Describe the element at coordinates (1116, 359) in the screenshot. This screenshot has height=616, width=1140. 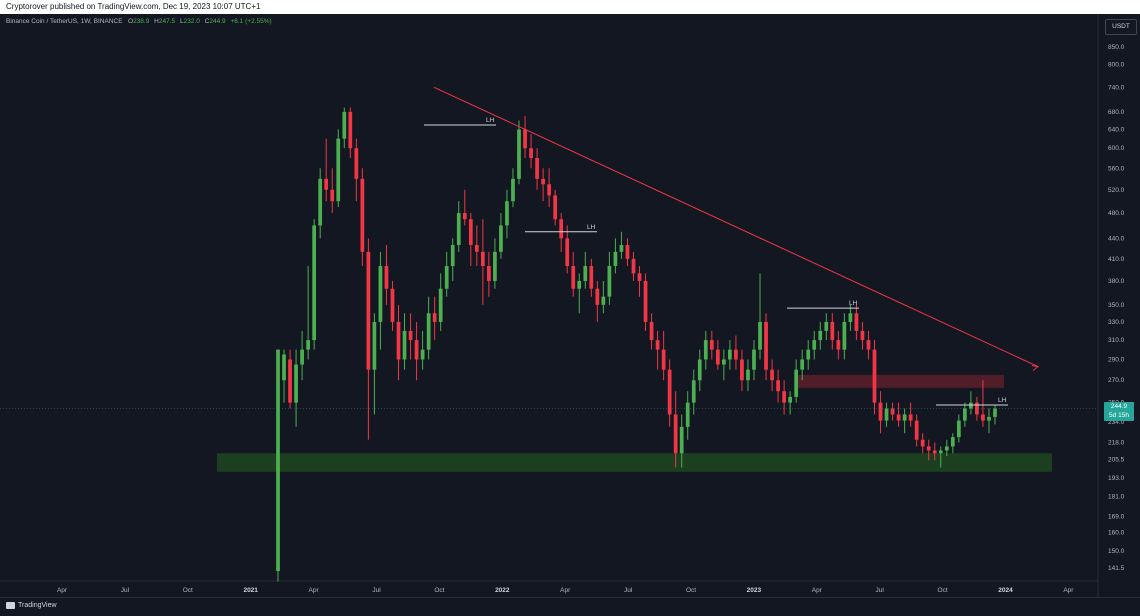
I see `price-tick-label: 290.0` at that location.